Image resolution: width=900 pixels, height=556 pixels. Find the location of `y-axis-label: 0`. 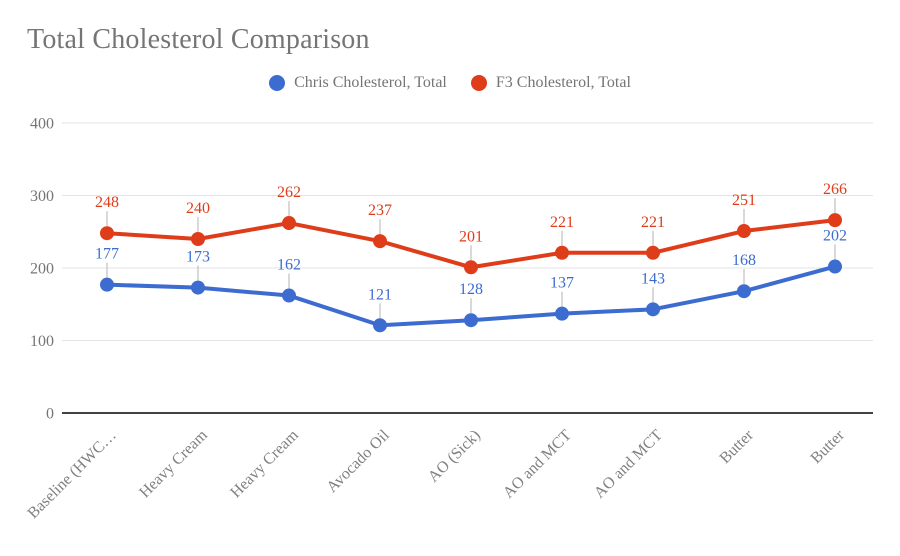

y-axis-label: 0 is located at coordinates (50, 414).